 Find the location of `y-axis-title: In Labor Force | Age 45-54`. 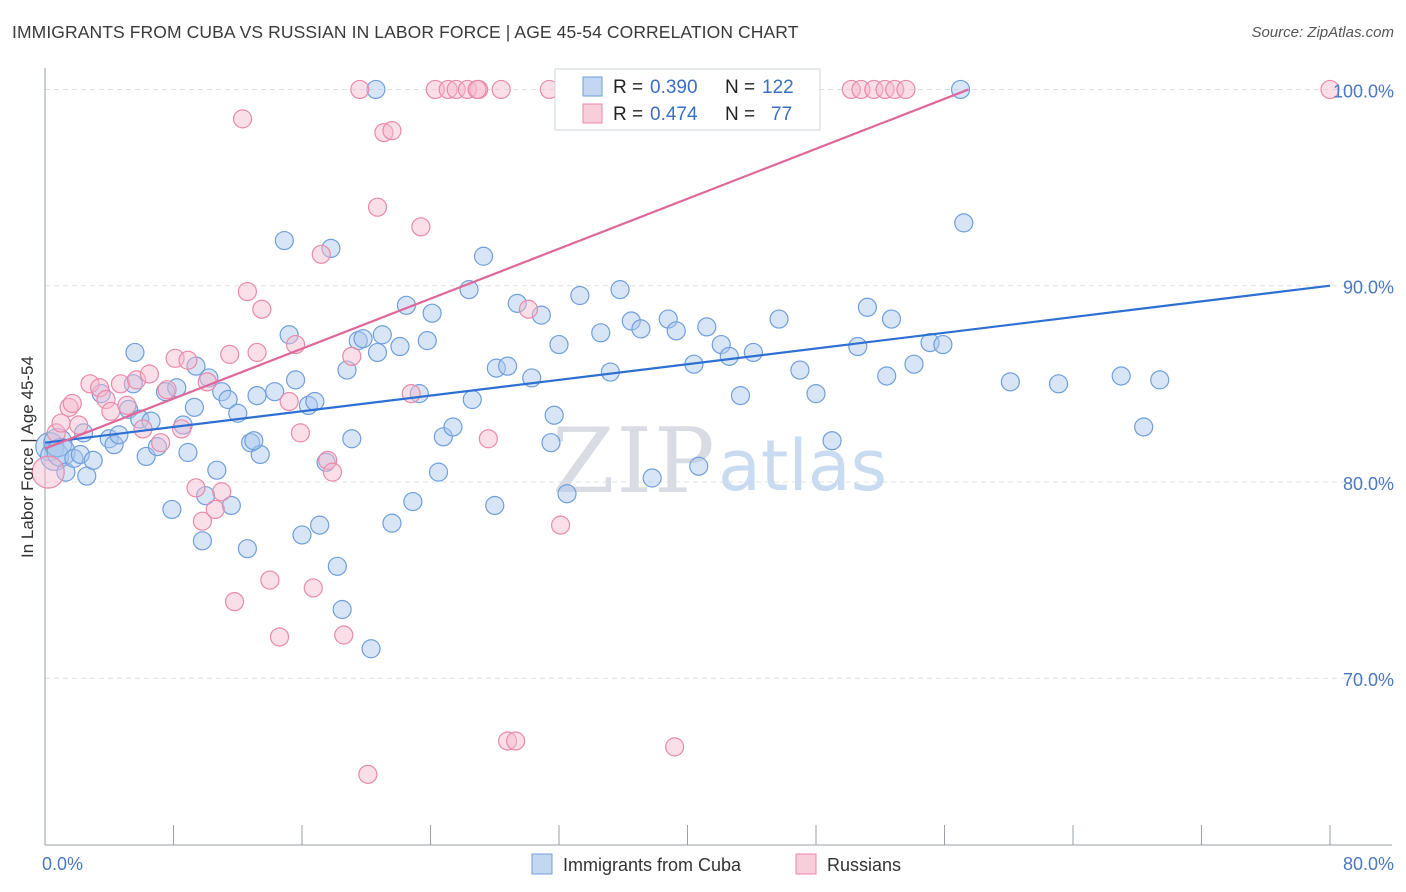

y-axis-title: In Labor Force | Age 45-54 is located at coordinates (27, 457).